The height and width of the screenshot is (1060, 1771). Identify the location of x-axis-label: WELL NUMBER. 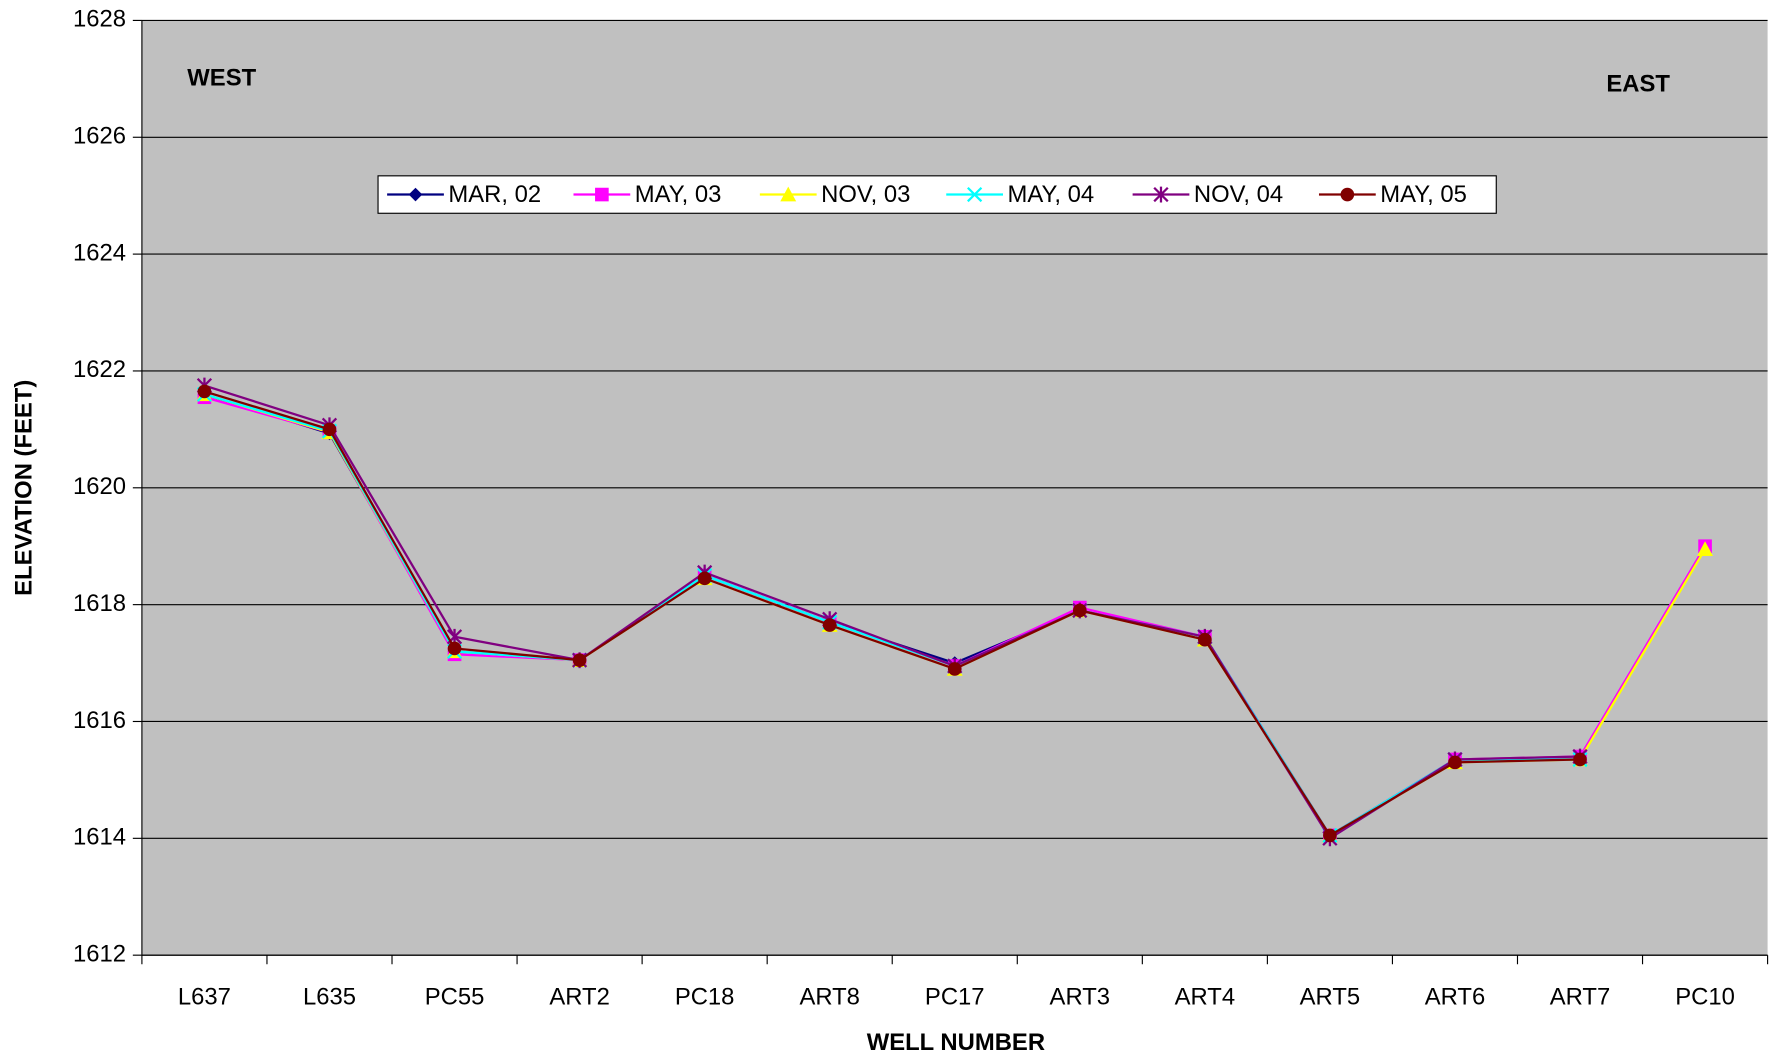
(956, 1042).